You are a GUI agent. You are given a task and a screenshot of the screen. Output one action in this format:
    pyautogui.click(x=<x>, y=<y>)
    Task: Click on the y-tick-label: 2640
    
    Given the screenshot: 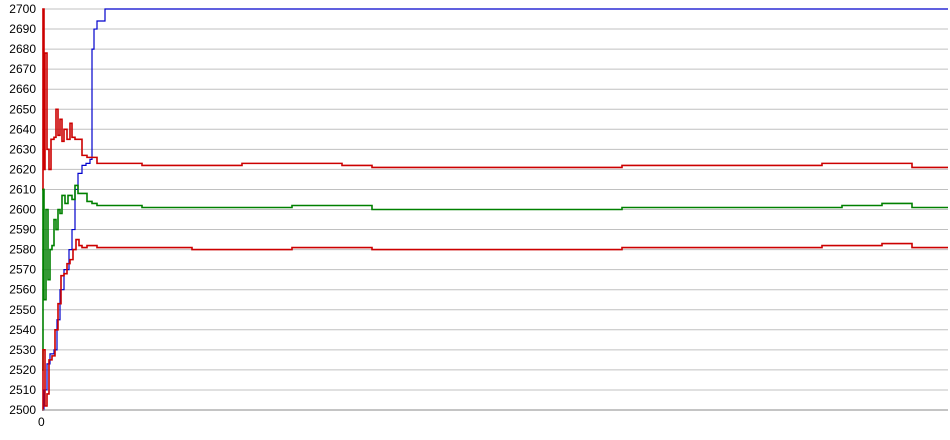 What is the action you would take?
    pyautogui.click(x=22, y=129)
    